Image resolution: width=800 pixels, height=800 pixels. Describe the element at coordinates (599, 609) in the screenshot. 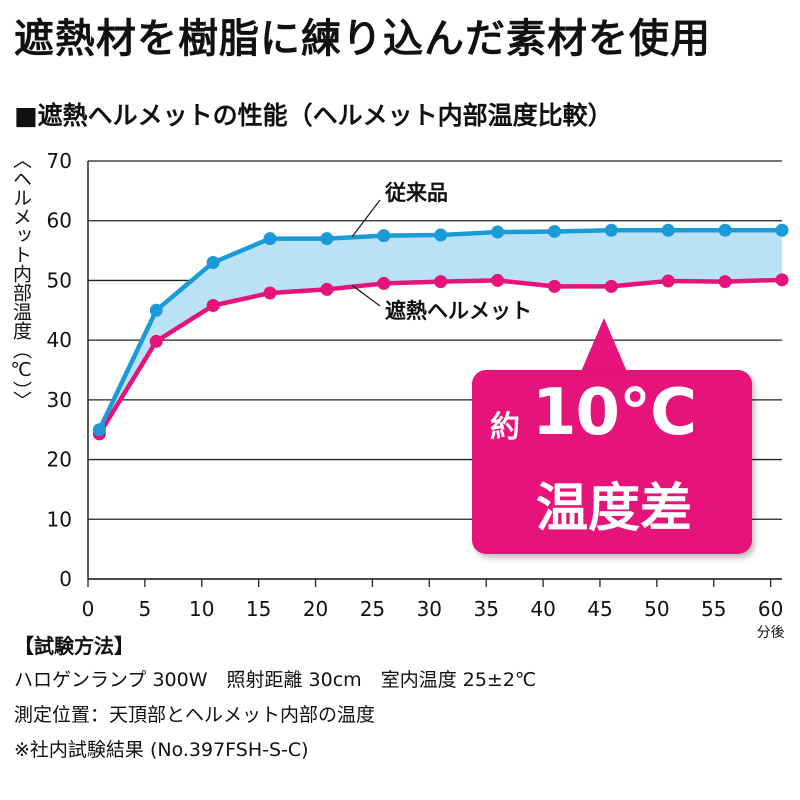

I see `x-tick-label: 45` at that location.